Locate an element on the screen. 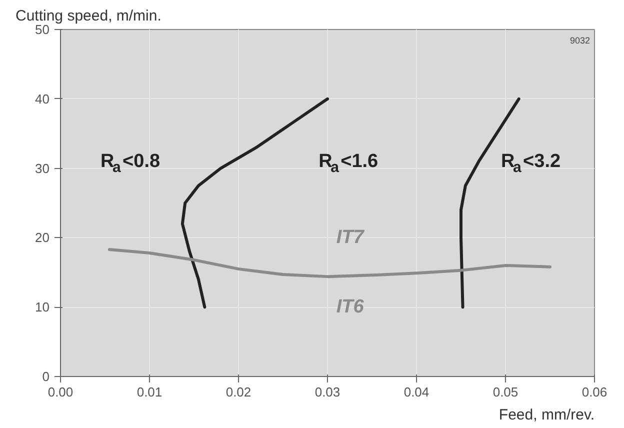 Image resolution: width=624 pixels, height=428 pixels. x-tick-label: 0.00 is located at coordinates (61, 392).